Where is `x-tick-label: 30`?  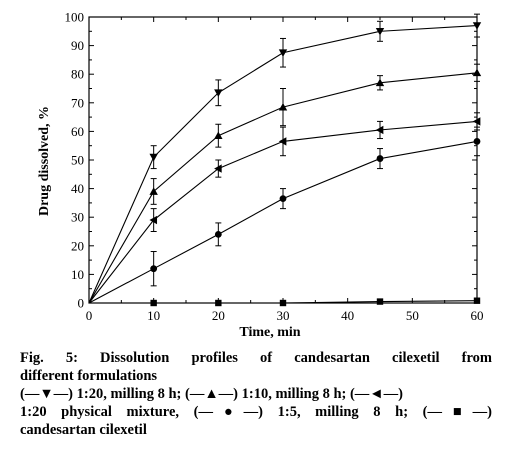 x-tick-label: 30 is located at coordinates (283, 315).